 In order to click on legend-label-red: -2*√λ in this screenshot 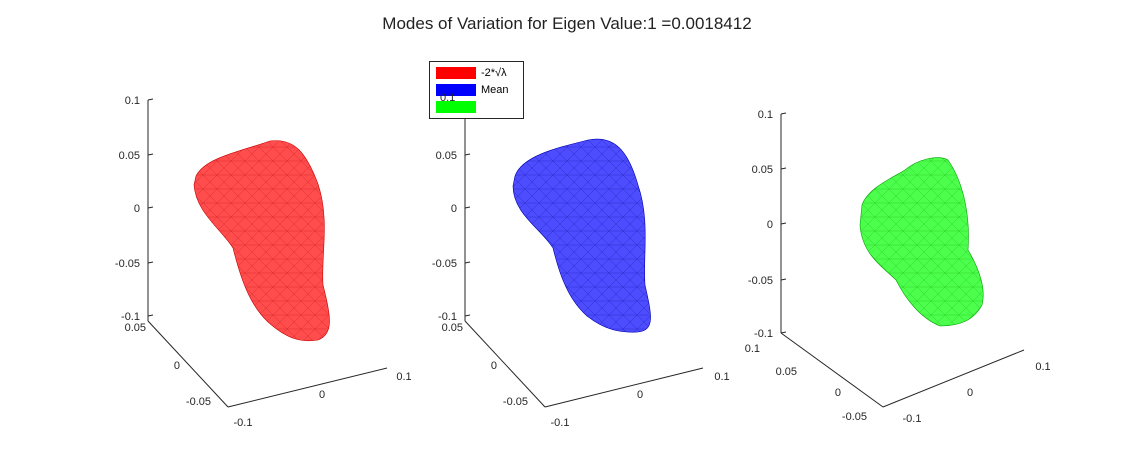, I will do `click(494, 73)`.